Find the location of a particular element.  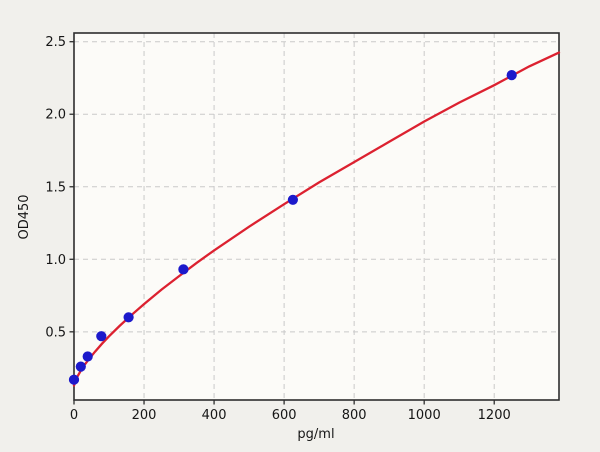

y-tick-label: 1.0 is located at coordinates (55, 260).